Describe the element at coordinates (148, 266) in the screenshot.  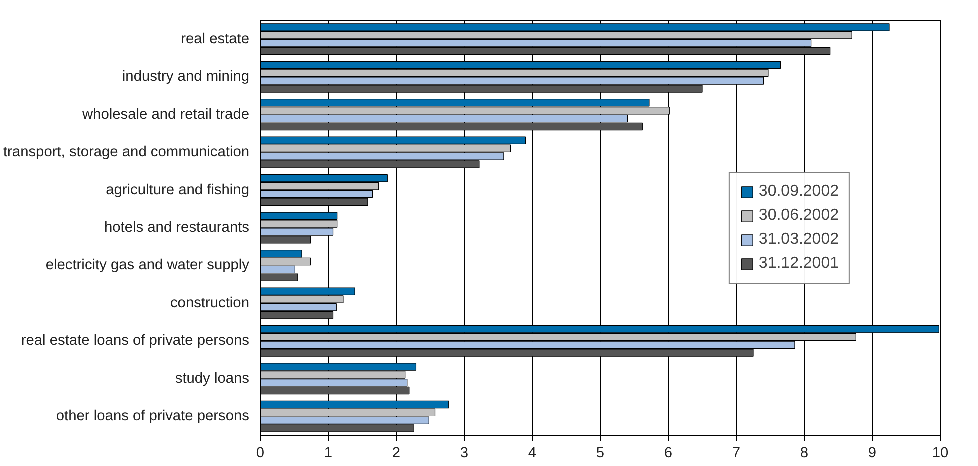
I see `y-tick-label: electricity gas and water supply` at that location.